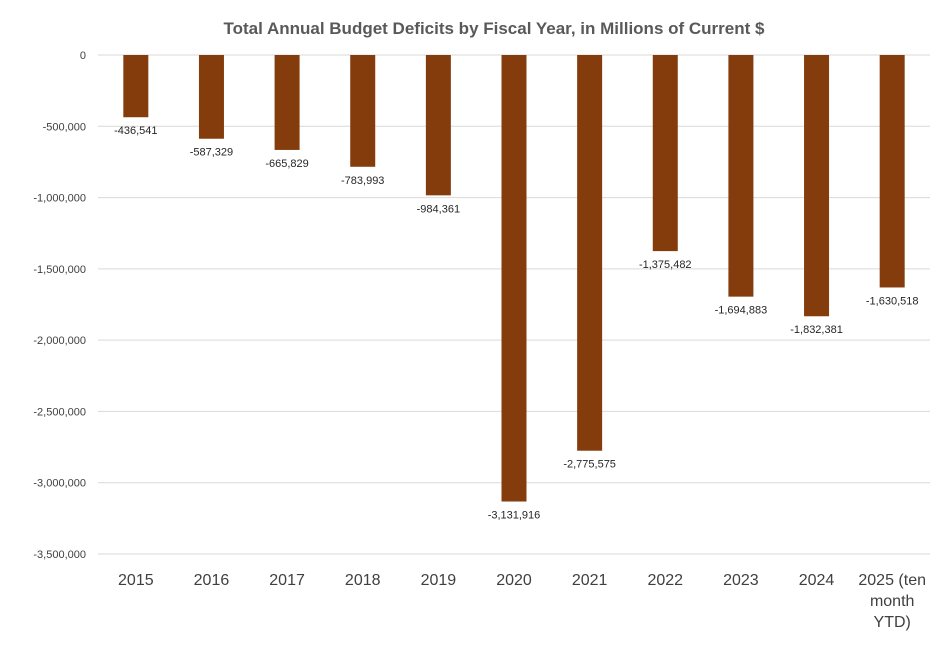  What do you see at coordinates (892, 580) in the screenshot?
I see `x-tick-label-line: 2025 (ten` at bounding box center [892, 580].